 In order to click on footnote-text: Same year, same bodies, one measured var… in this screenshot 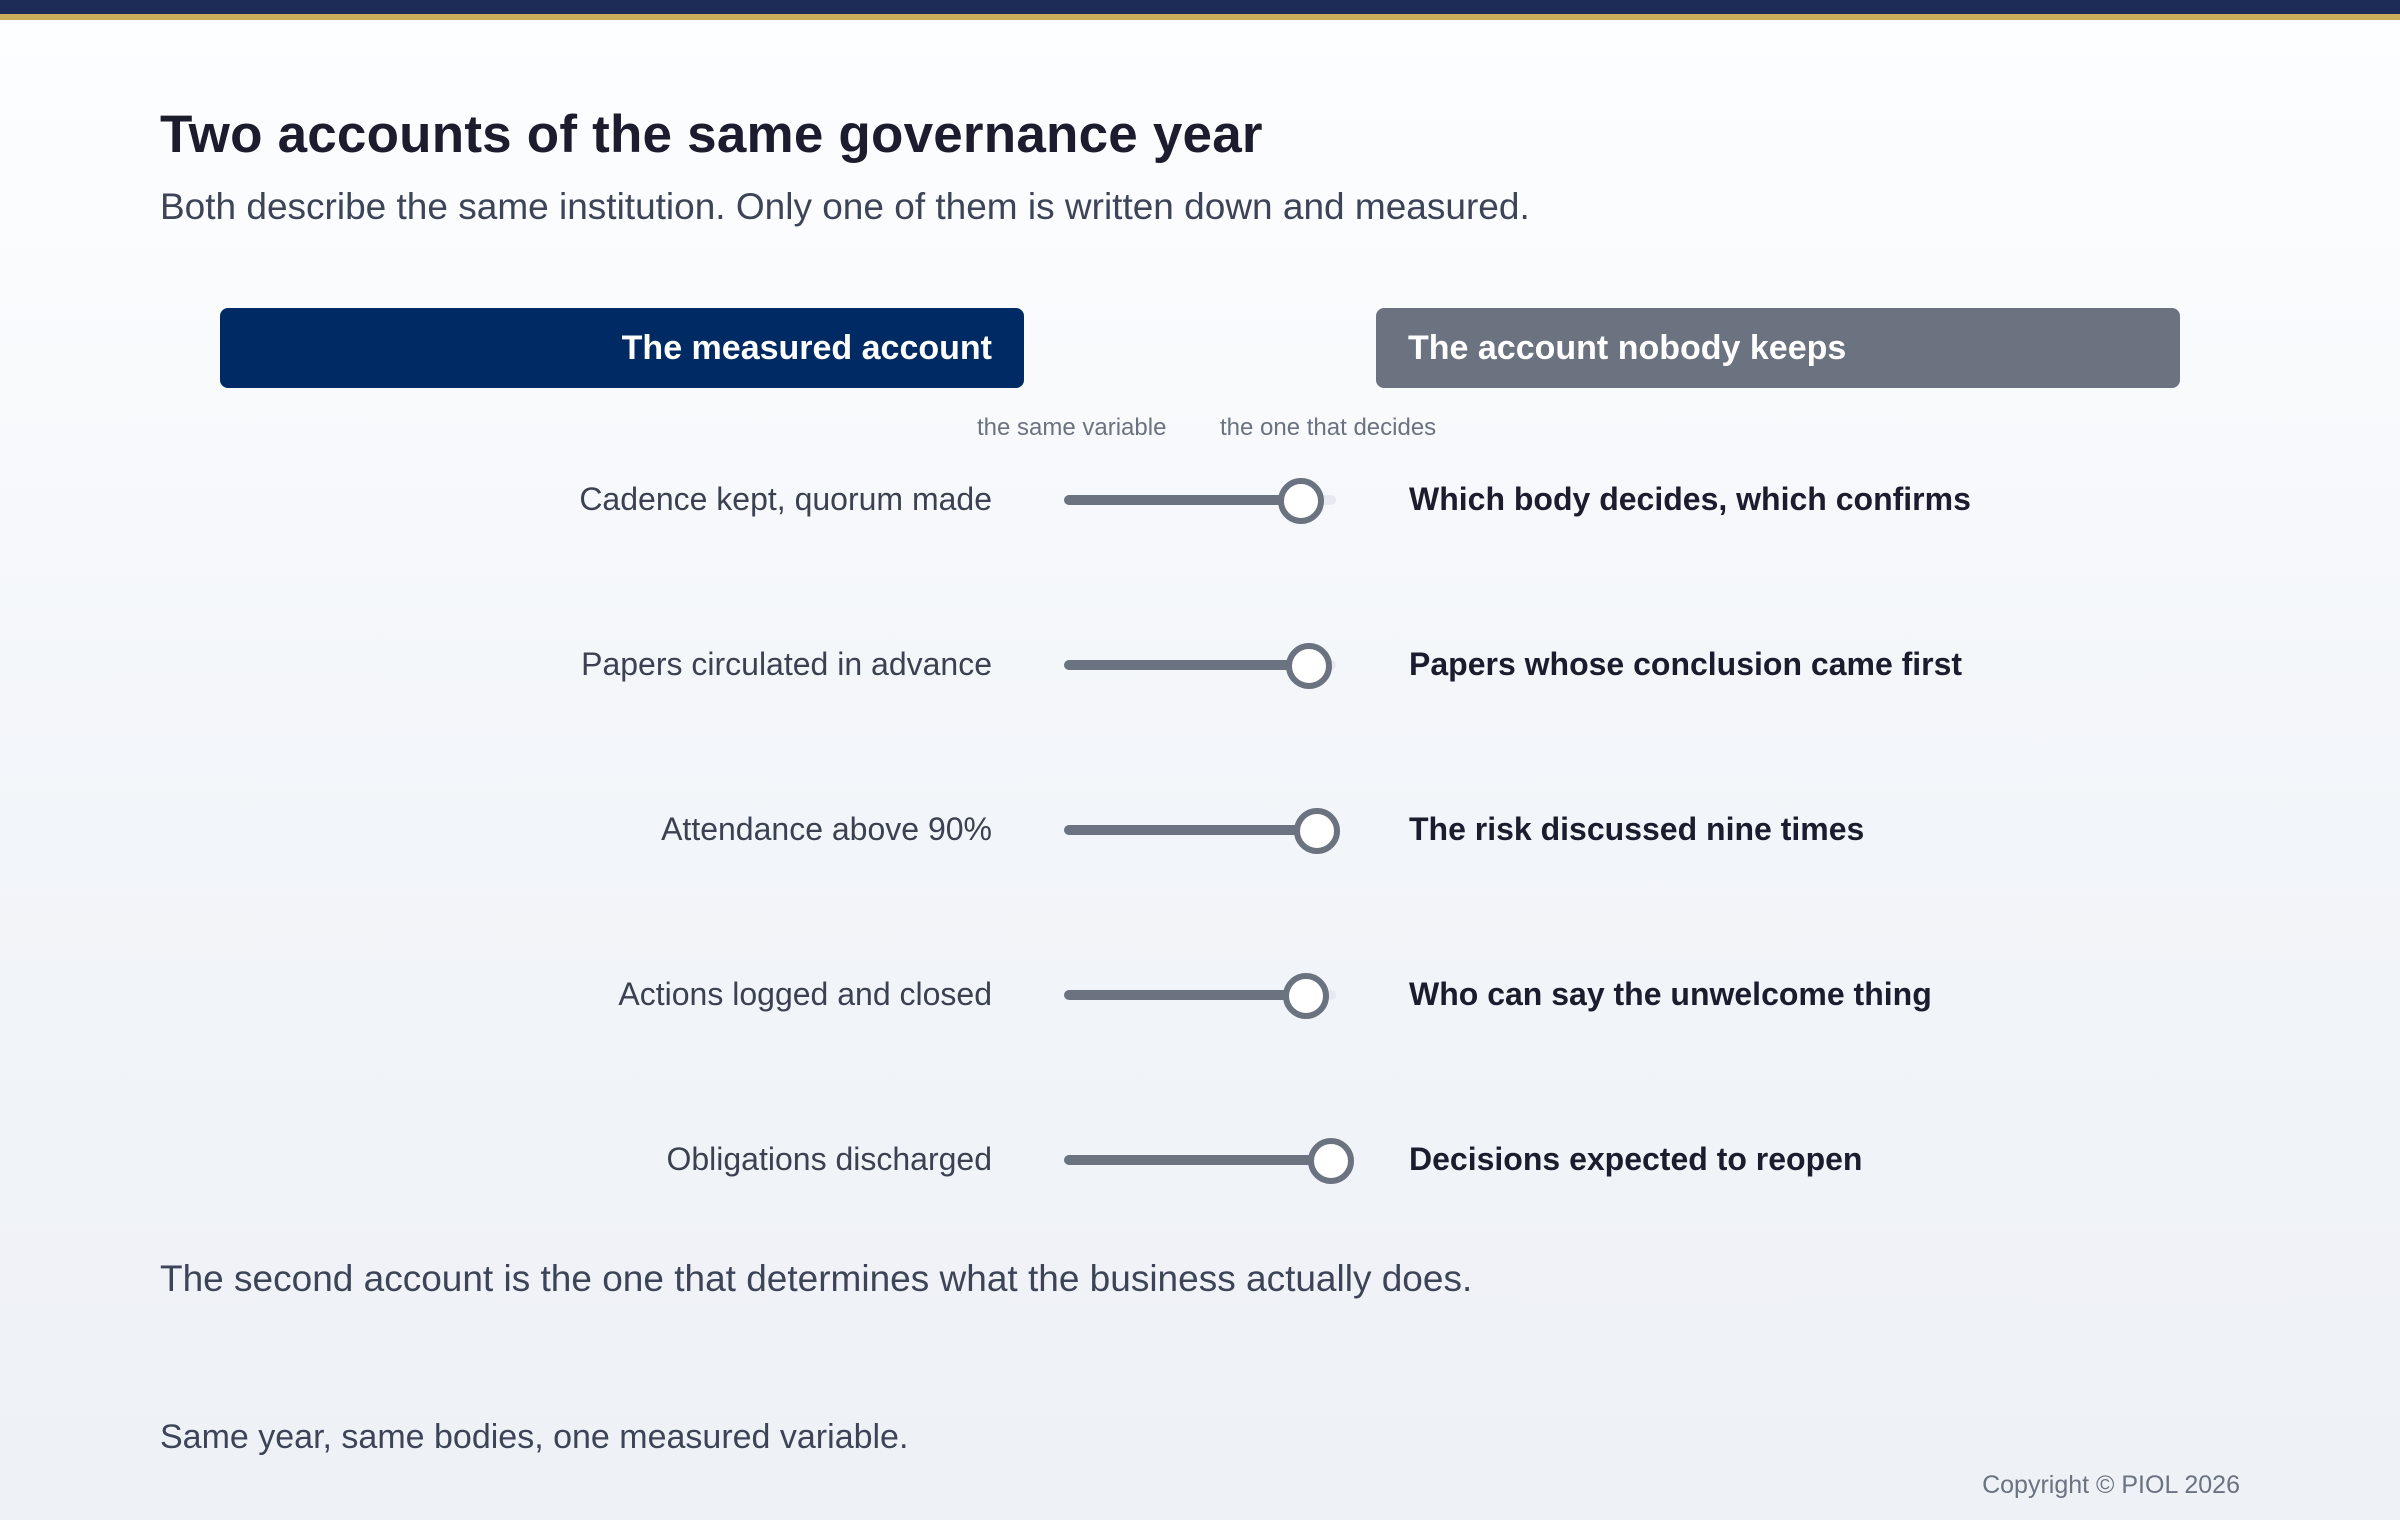, I will do `click(534, 1437)`.